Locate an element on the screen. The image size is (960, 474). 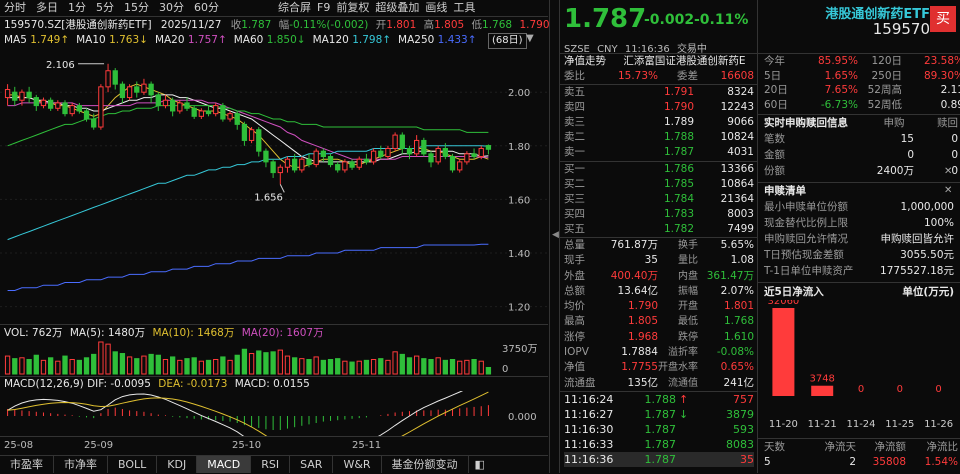
ma-line-ma20 is located at coordinates (248, 129).